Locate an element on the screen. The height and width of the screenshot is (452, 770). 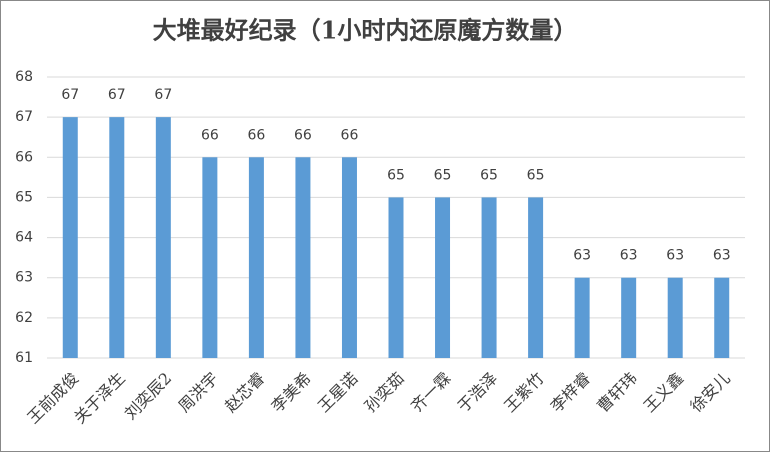
y-tick-label: 64 is located at coordinates (24, 238).